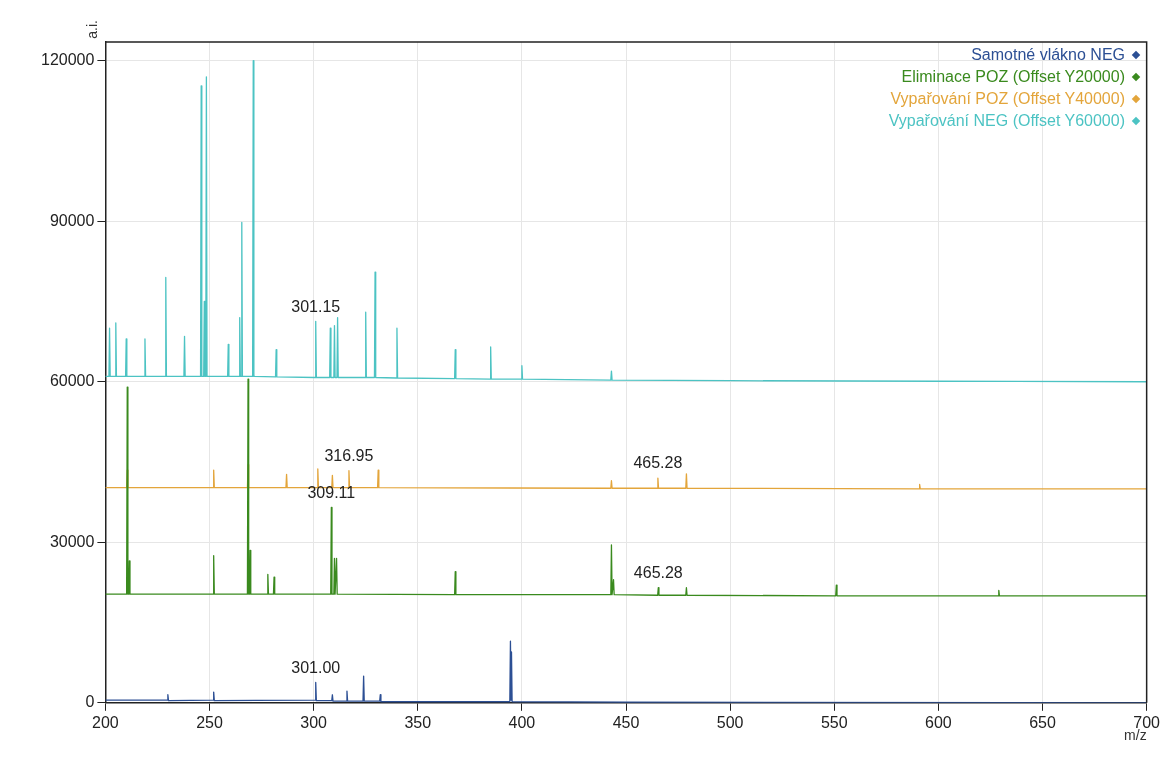 This screenshot has width=1171, height=762. I want to click on x-tick-label: 250, so click(209, 722).